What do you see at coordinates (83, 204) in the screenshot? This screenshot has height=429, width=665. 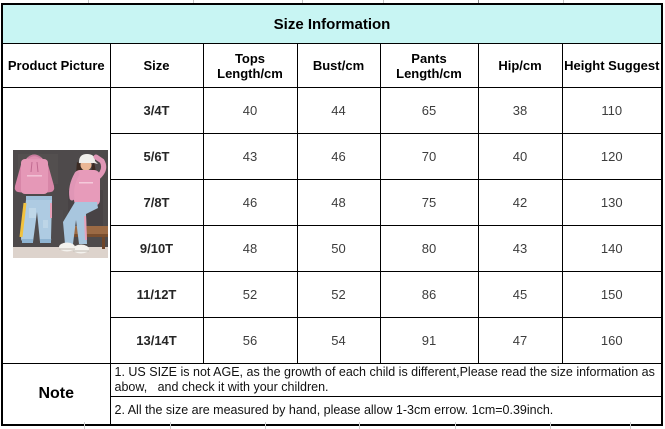 I see `girl-model` at bounding box center [83, 204].